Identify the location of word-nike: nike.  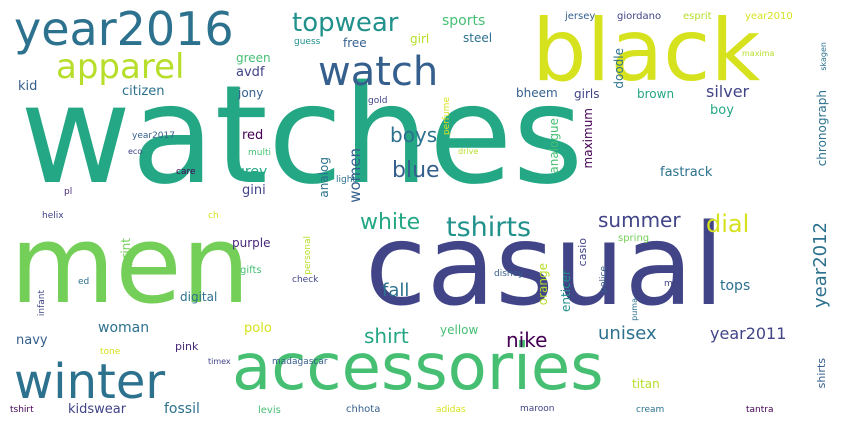
(527, 340).